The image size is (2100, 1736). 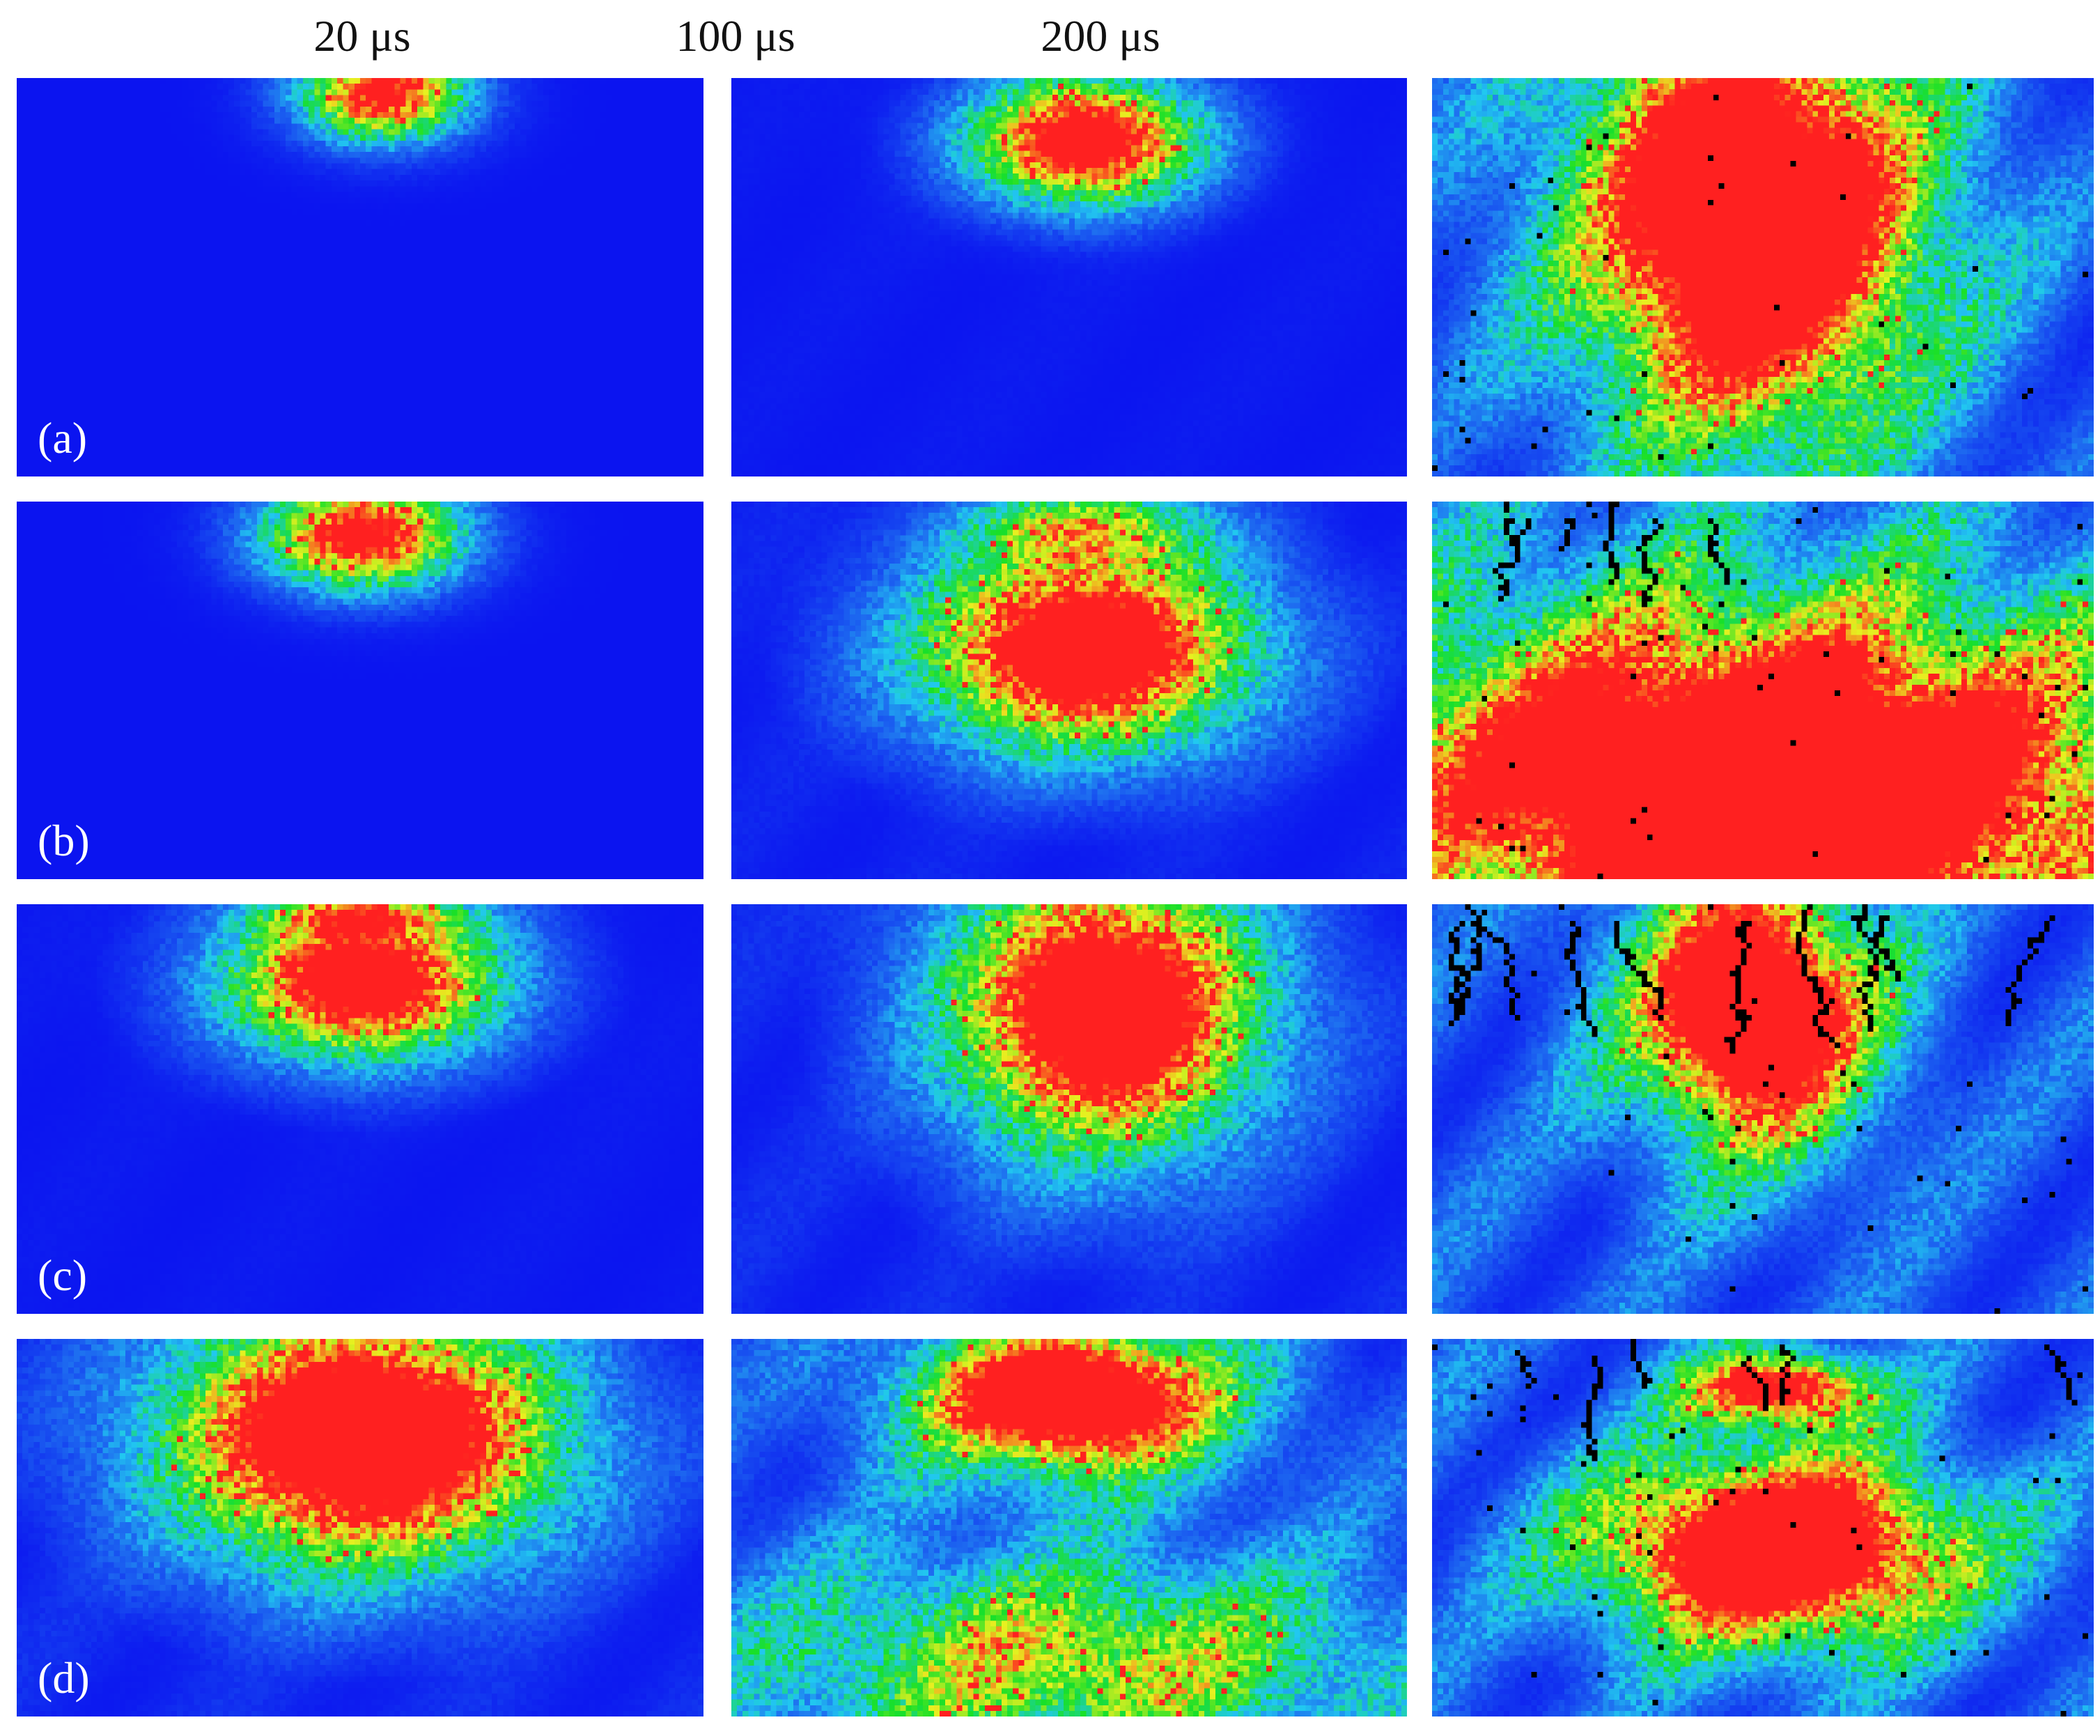 I want to click on column-title-200us: 200 μs, so click(x=1100, y=36).